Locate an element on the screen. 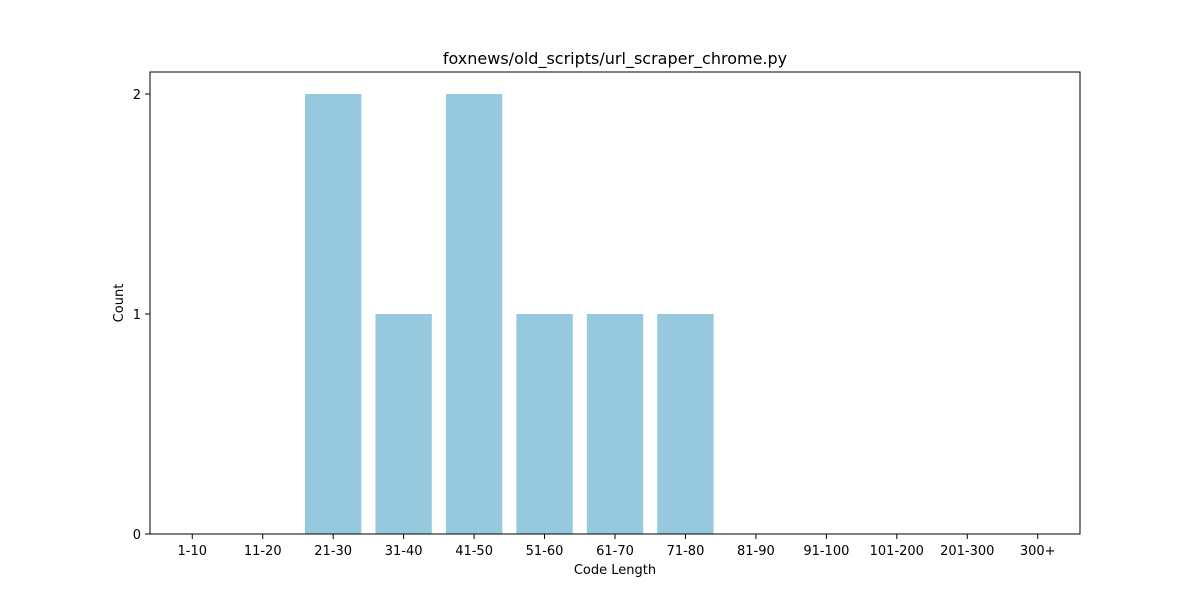 The image size is (1200, 600). x-tick-label: 31-40 is located at coordinates (404, 551).